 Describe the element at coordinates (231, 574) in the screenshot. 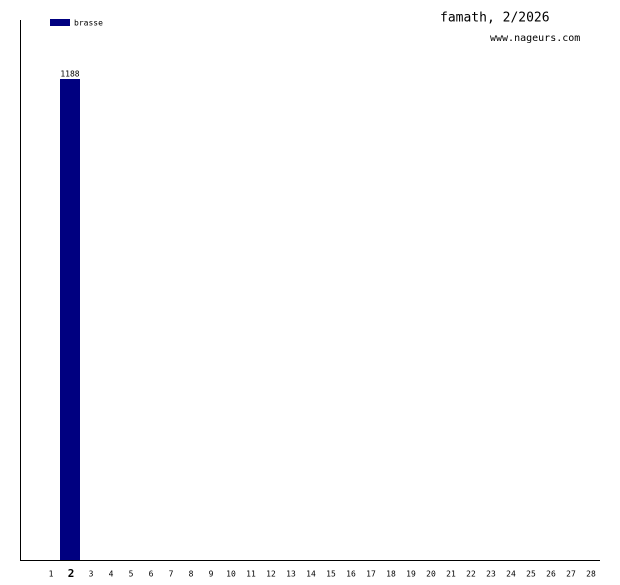

I see `x-tick-label: 10` at that location.